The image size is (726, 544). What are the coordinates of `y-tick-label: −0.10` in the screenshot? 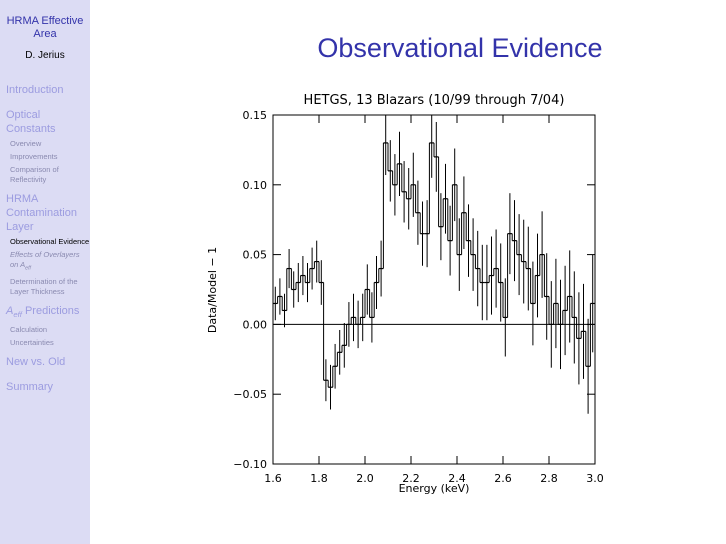 It's located at (250, 464).